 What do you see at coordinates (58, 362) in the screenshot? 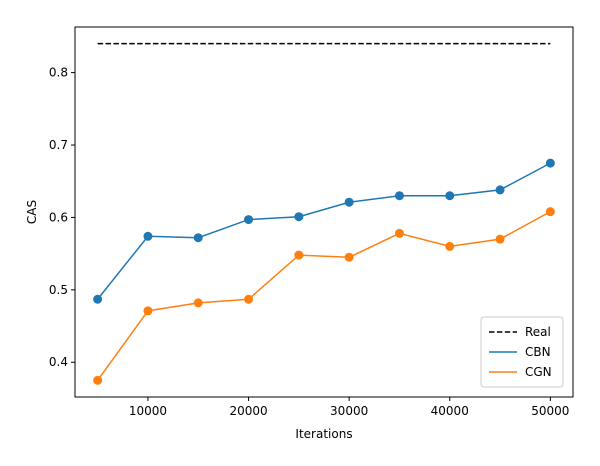
I see `y-tick-label: 0.4` at bounding box center [58, 362].